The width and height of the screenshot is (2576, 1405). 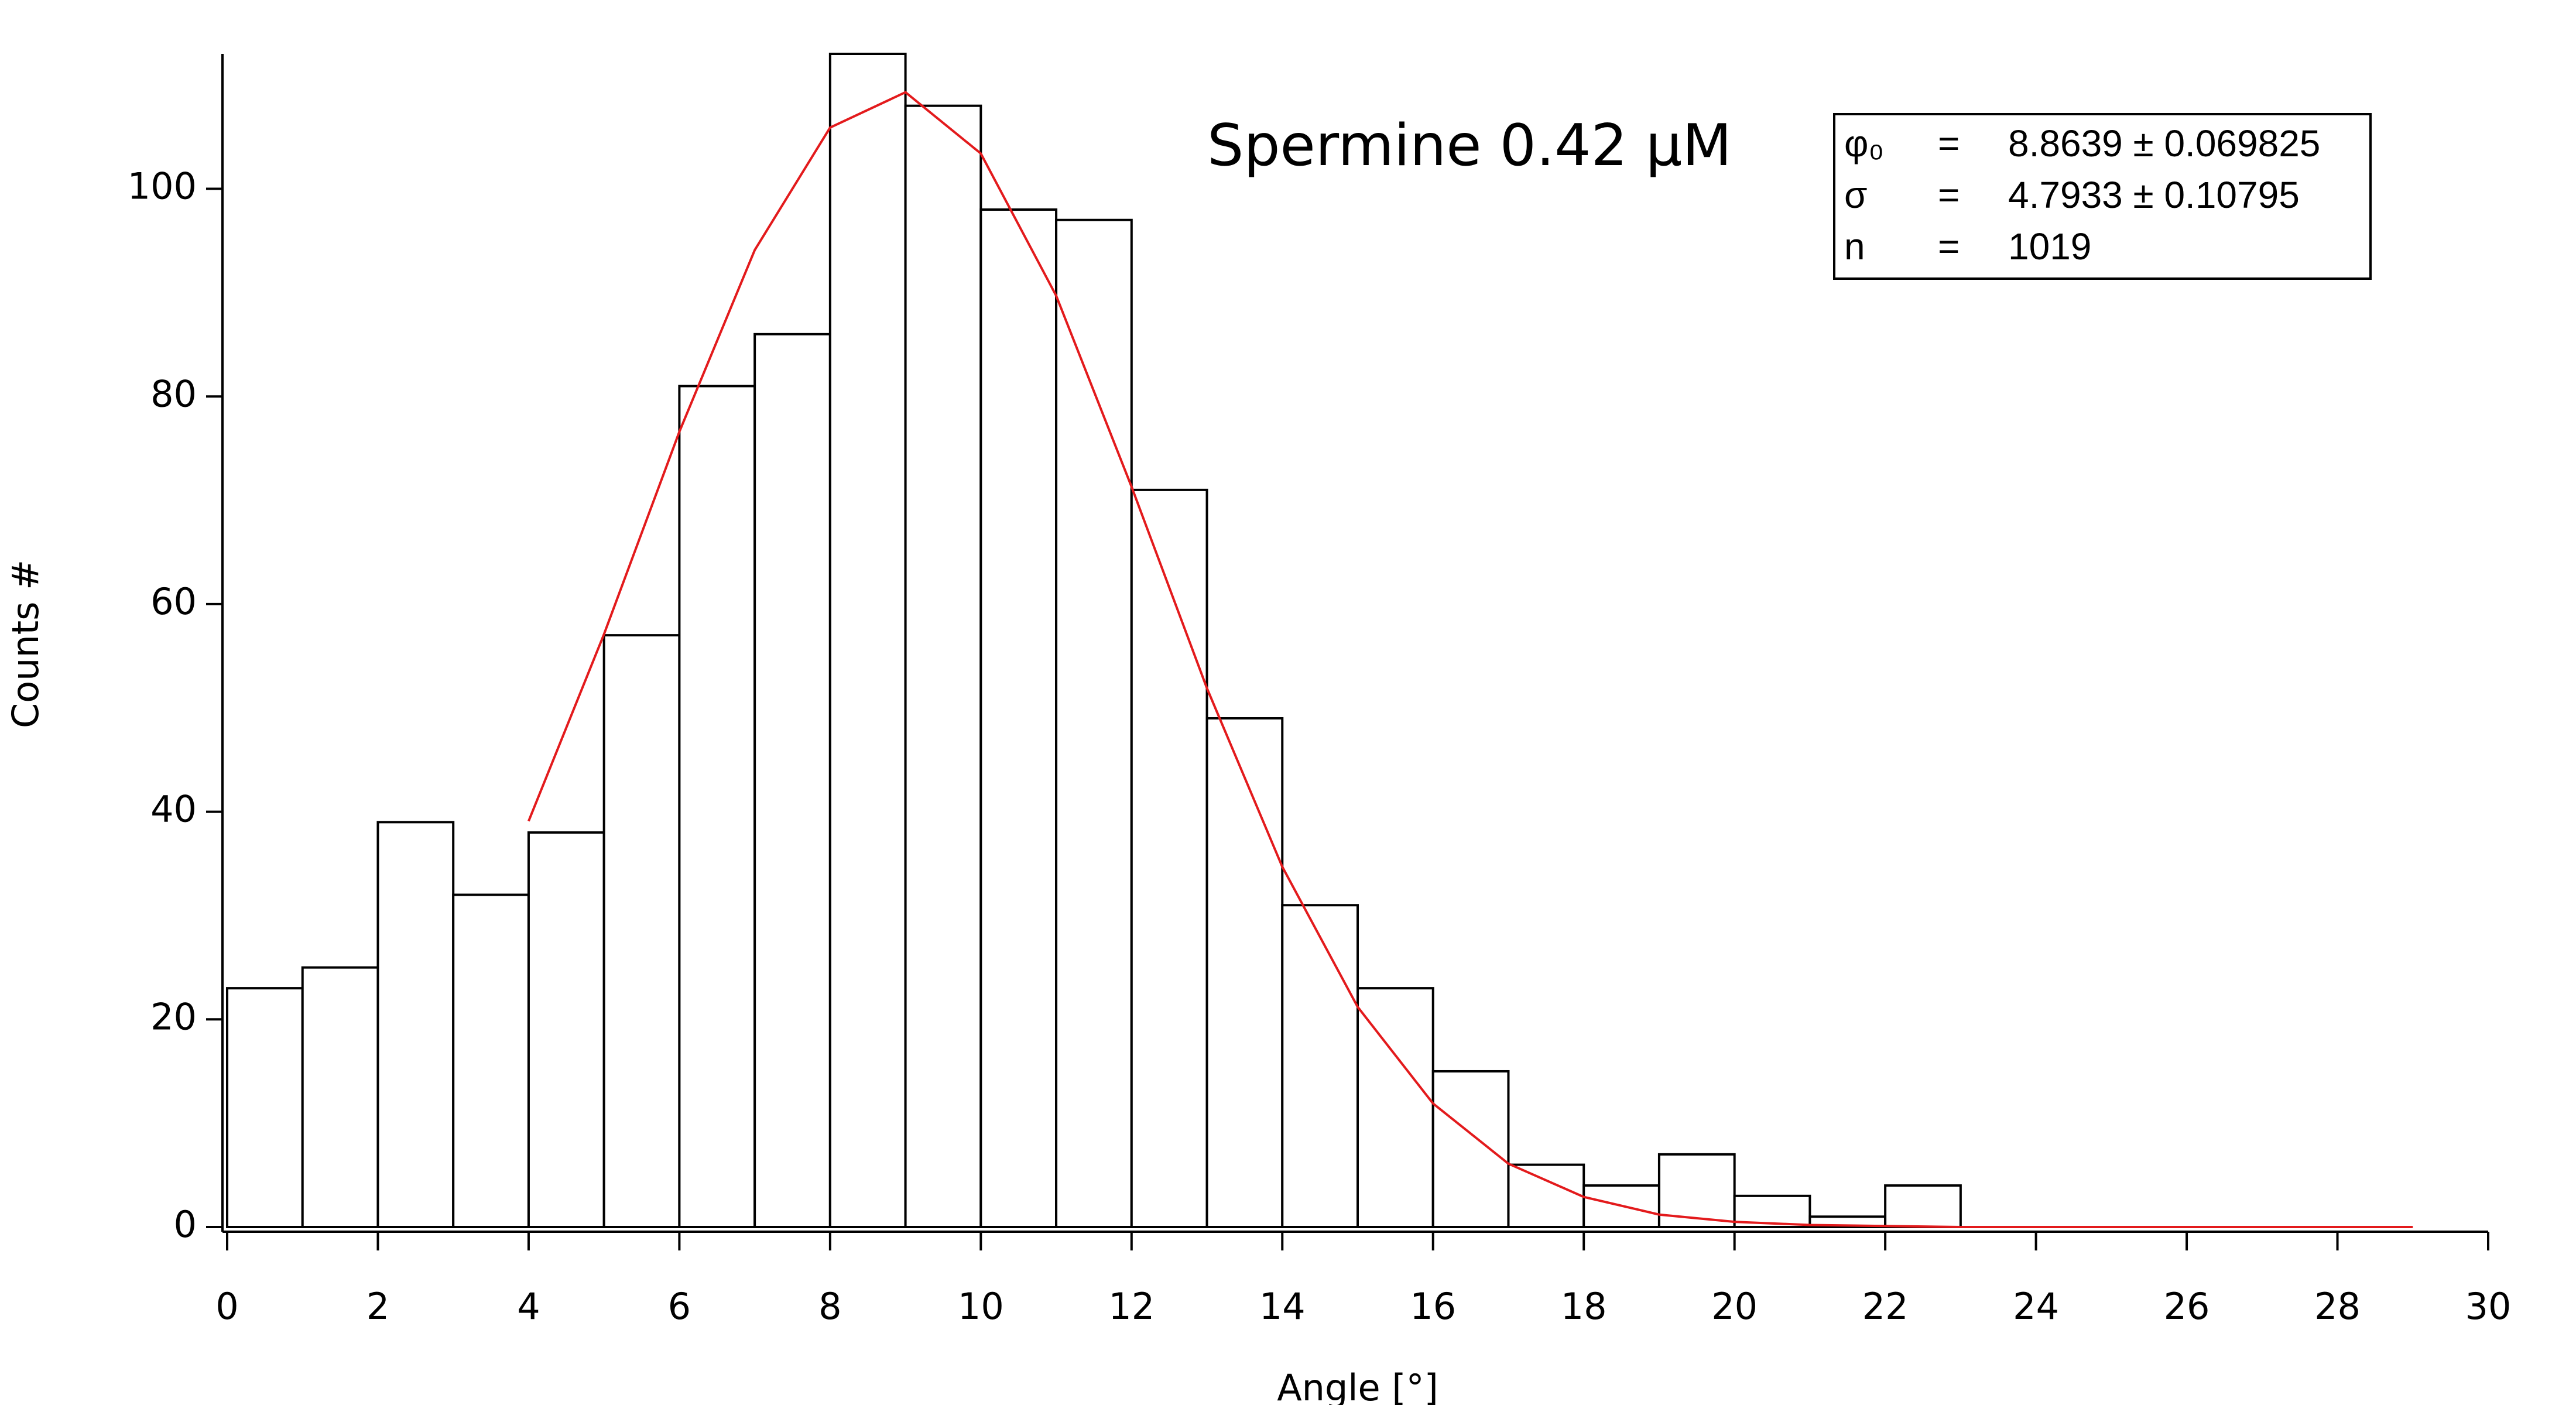 I want to click on y-tick-label: 20, so click(x=173, y=1017).